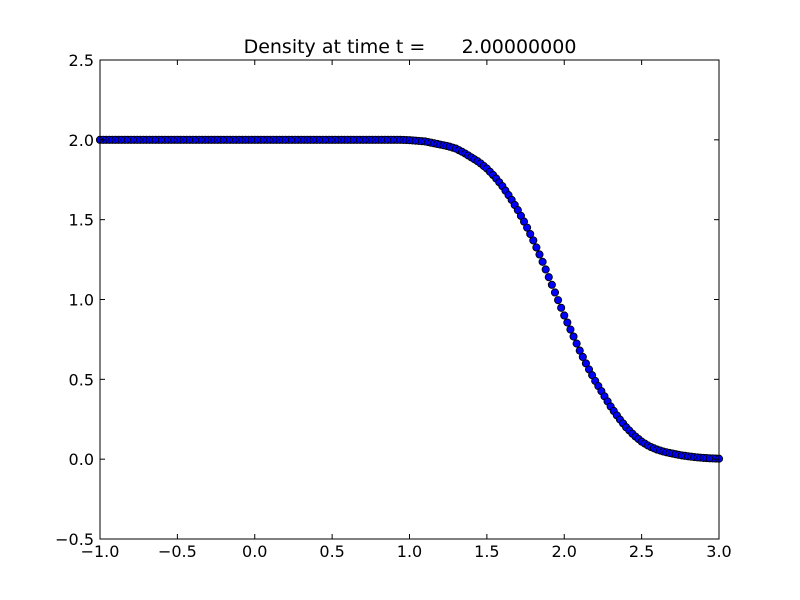 The width and height of the screenshot is (800, 600). I want to click on x-tick-label: 3.0, so click(718, 551).